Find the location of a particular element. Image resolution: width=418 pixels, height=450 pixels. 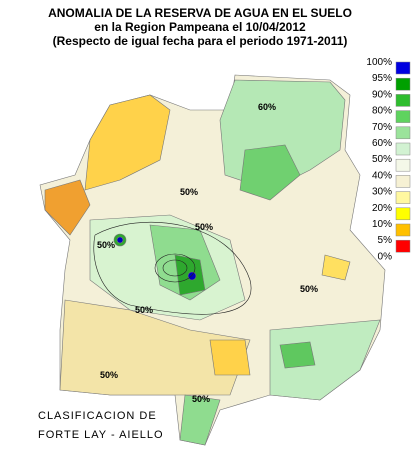

subtitle: en la Region Pampeana el 10/04/2012 is located at coordinates (200, 27).